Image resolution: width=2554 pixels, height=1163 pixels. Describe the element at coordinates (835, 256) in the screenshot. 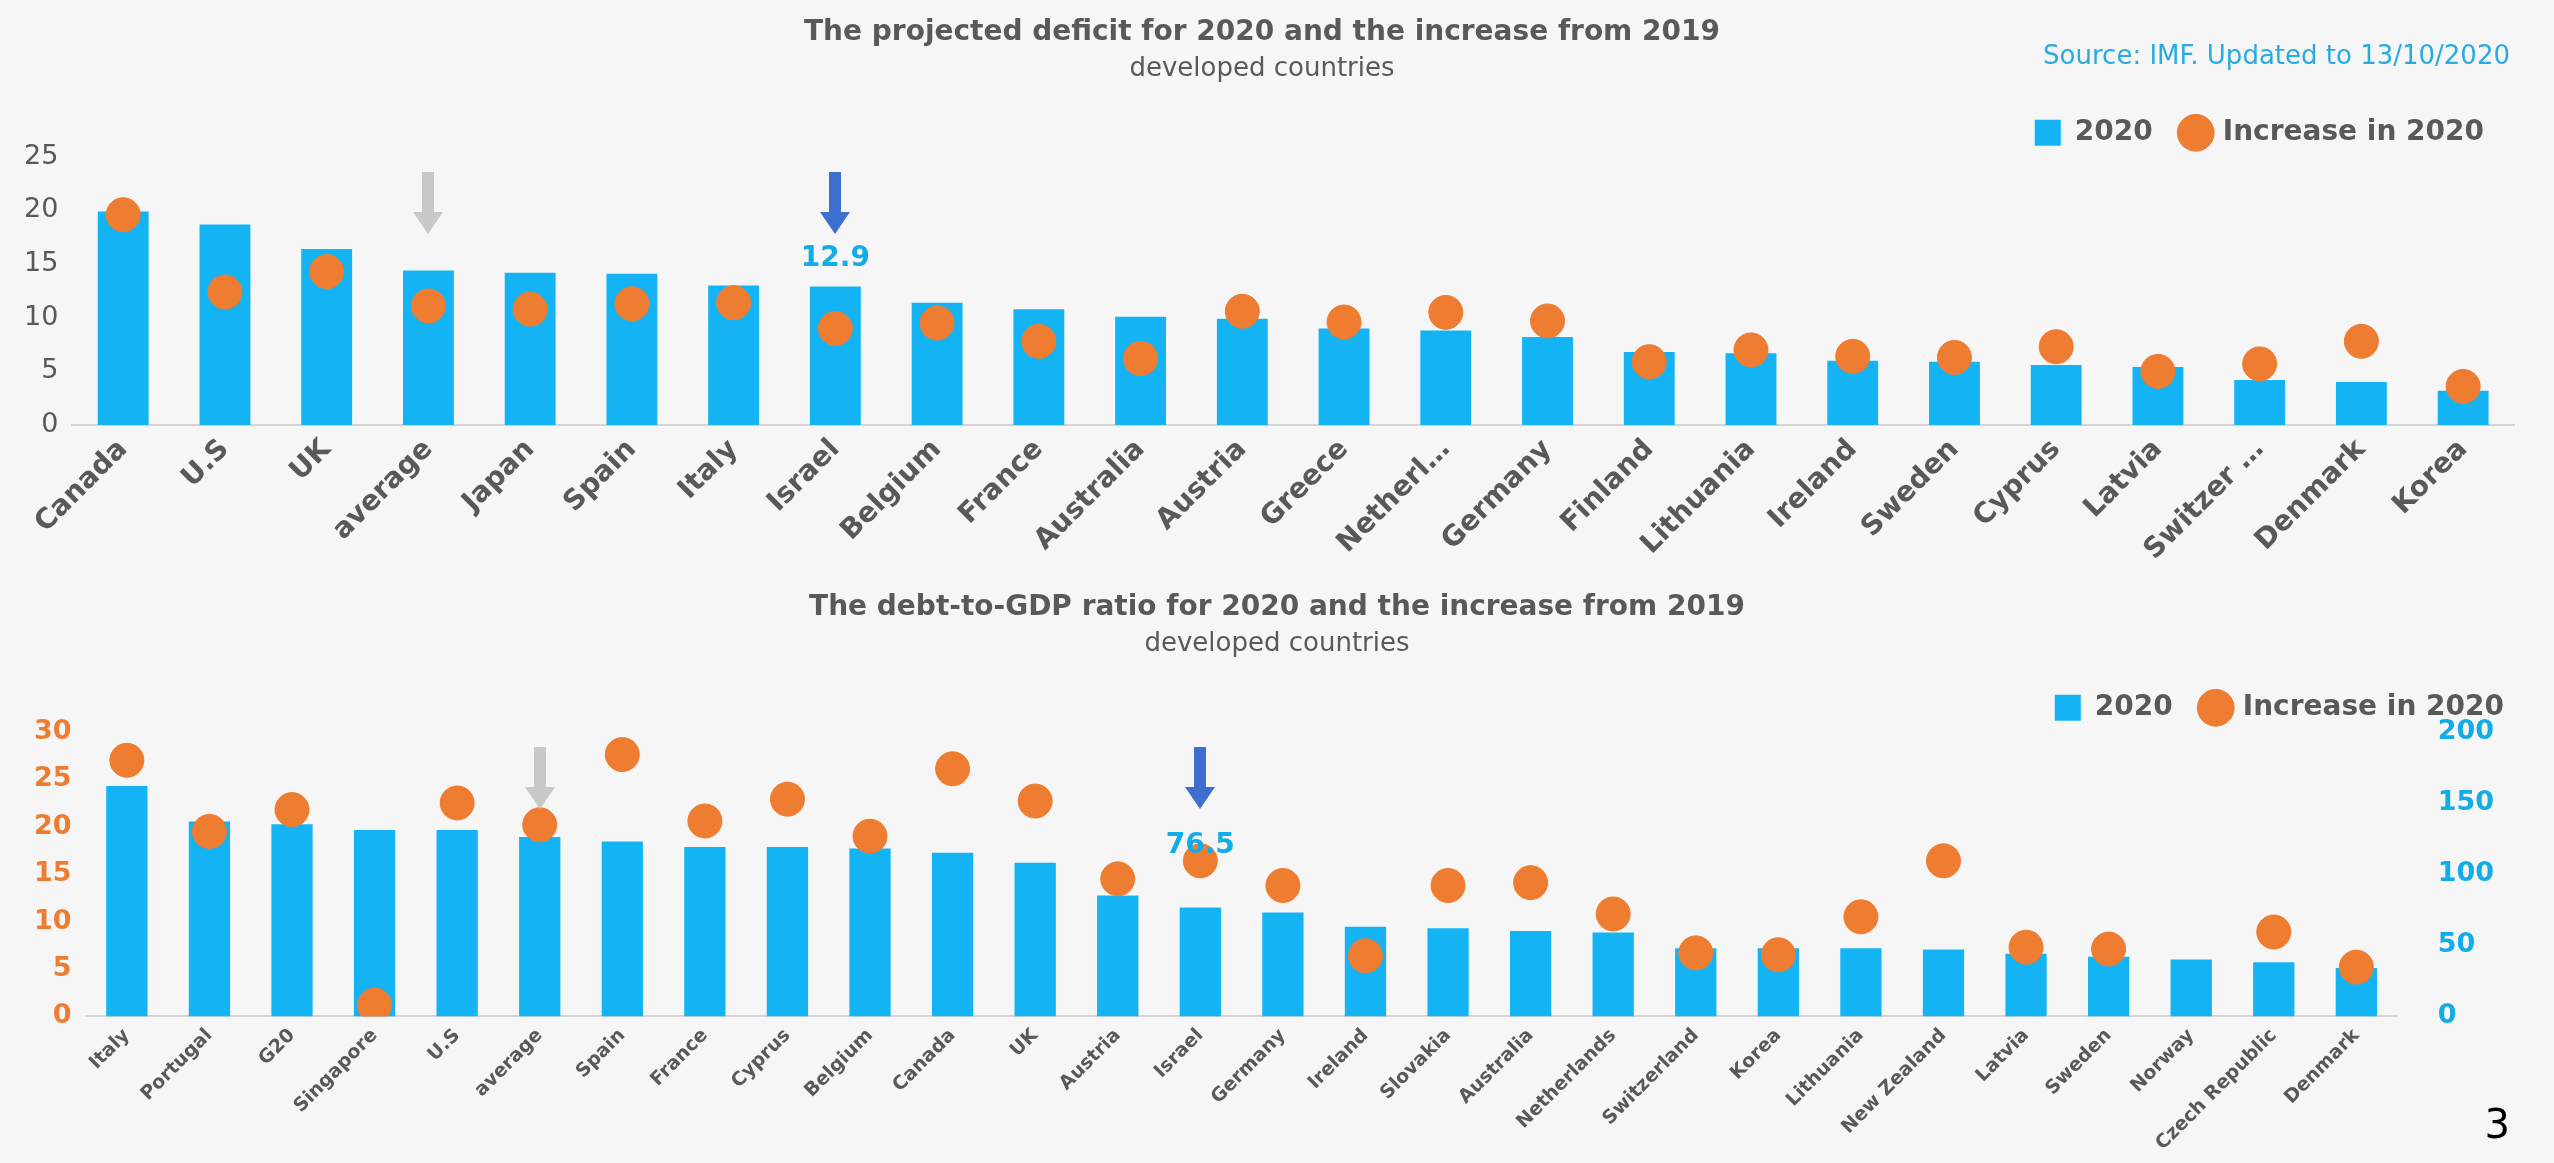

I see `annotation: 12.9` at that location.